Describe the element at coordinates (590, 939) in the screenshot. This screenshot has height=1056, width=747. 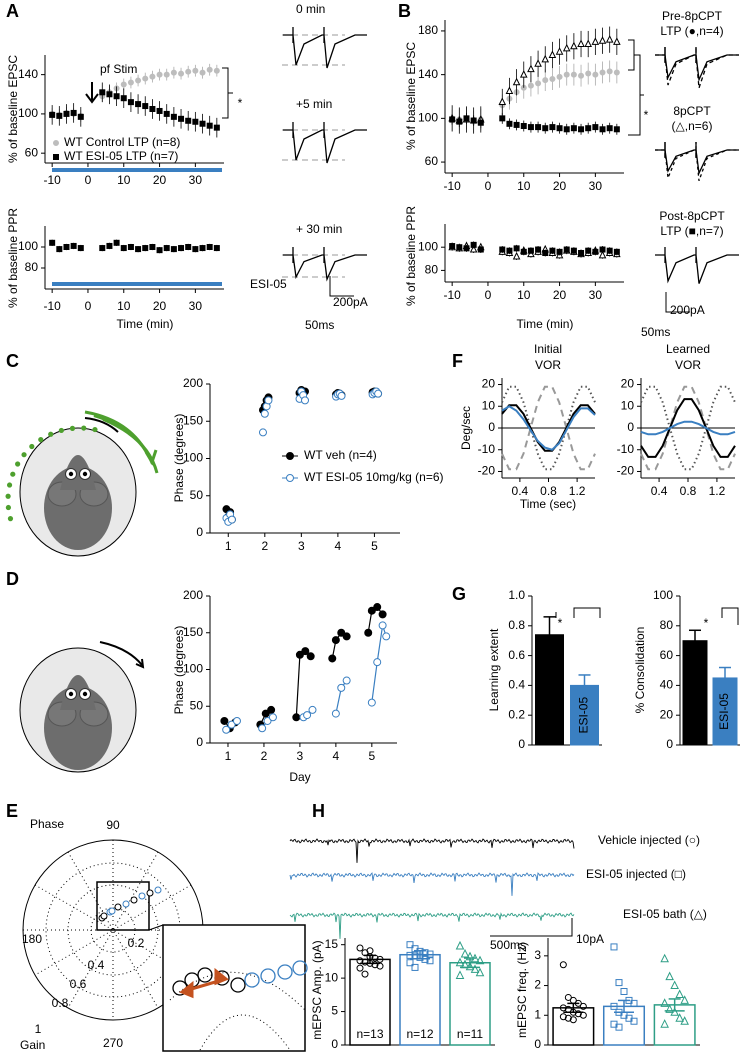
I see `scale-label: 10pA` at that location.